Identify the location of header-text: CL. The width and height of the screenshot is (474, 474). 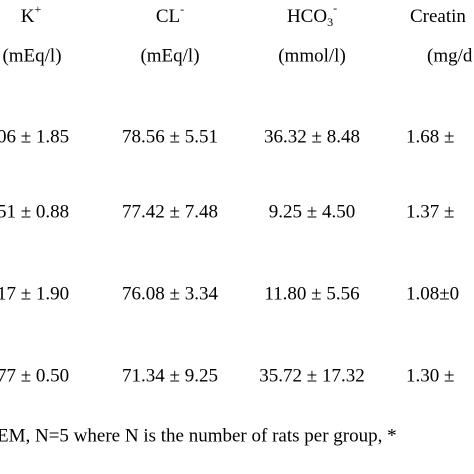
(168, 16).